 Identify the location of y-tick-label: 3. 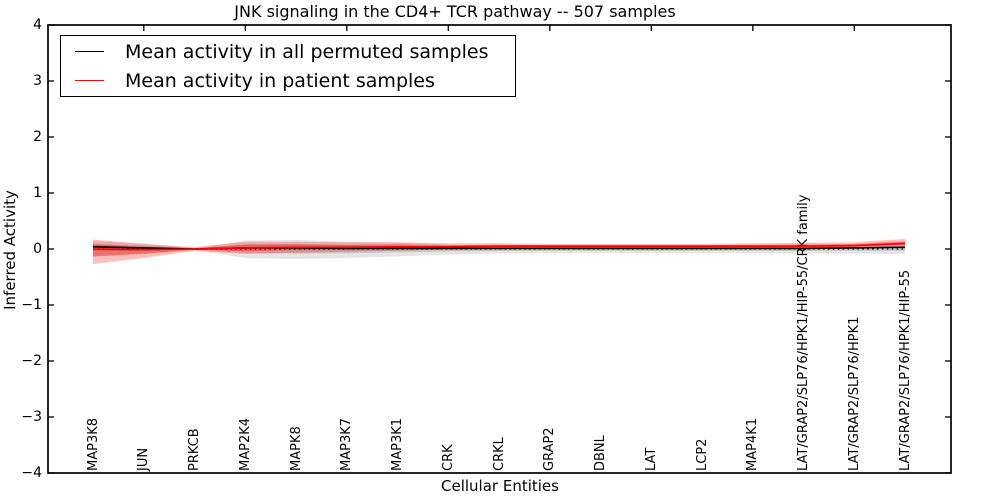
(37, 81).